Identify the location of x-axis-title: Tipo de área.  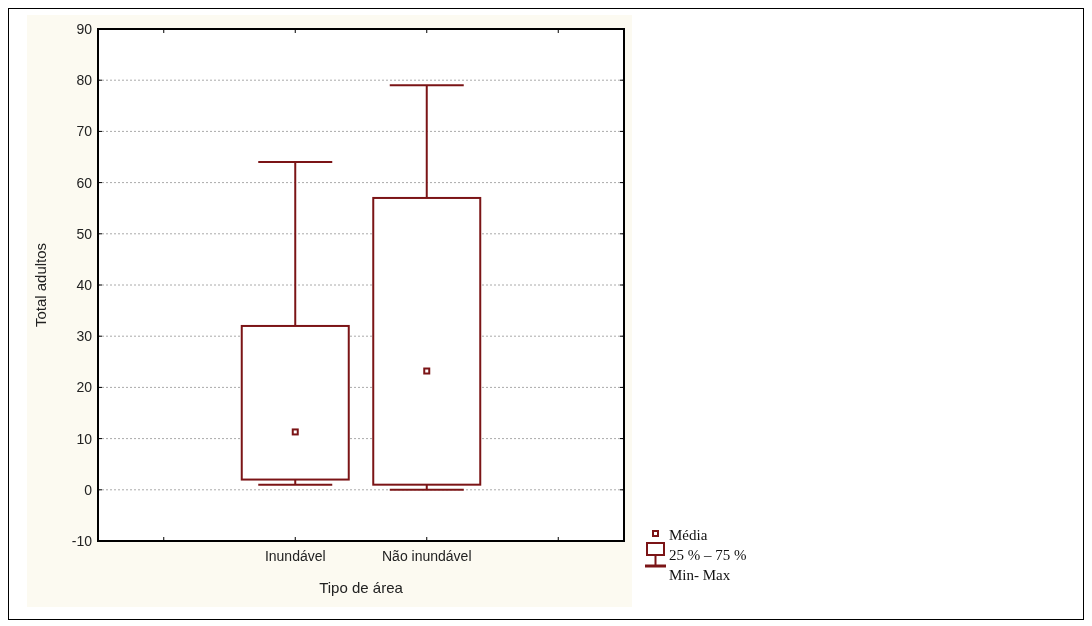
(361, 587).